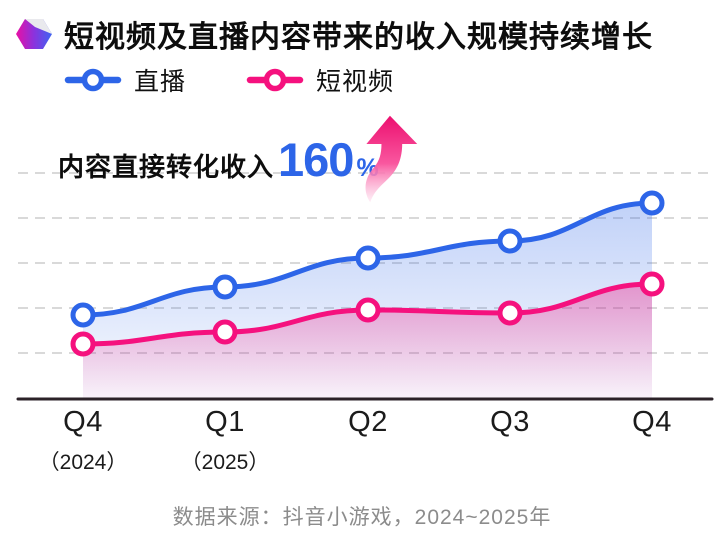 Image resolution: width=724 pixels, height=550 pixels. What do you see at coordinates (225, 440) in the screenshot?
I see `x-label-q1-2025: Q1 （2025）` at bounding box center [225, 440].